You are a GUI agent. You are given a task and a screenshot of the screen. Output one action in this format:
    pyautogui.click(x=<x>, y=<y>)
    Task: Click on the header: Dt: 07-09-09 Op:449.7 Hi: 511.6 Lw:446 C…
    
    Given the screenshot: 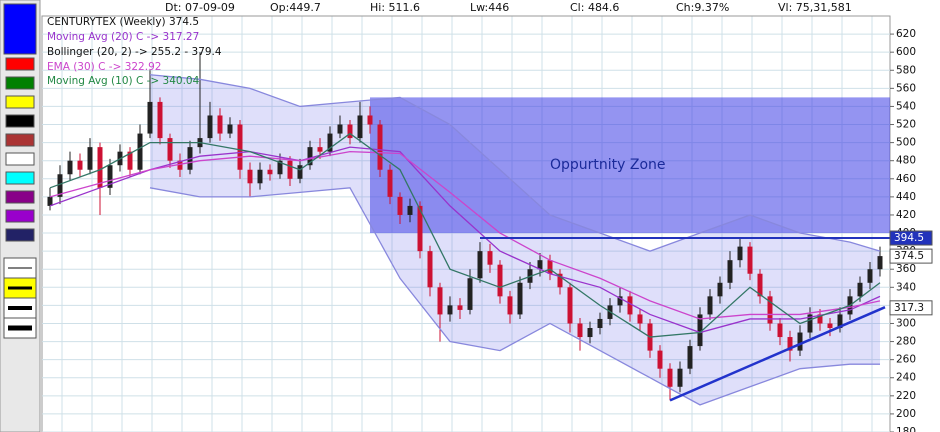 What is the action you would take?
    pyautogui.click(x=508, y=7)
    